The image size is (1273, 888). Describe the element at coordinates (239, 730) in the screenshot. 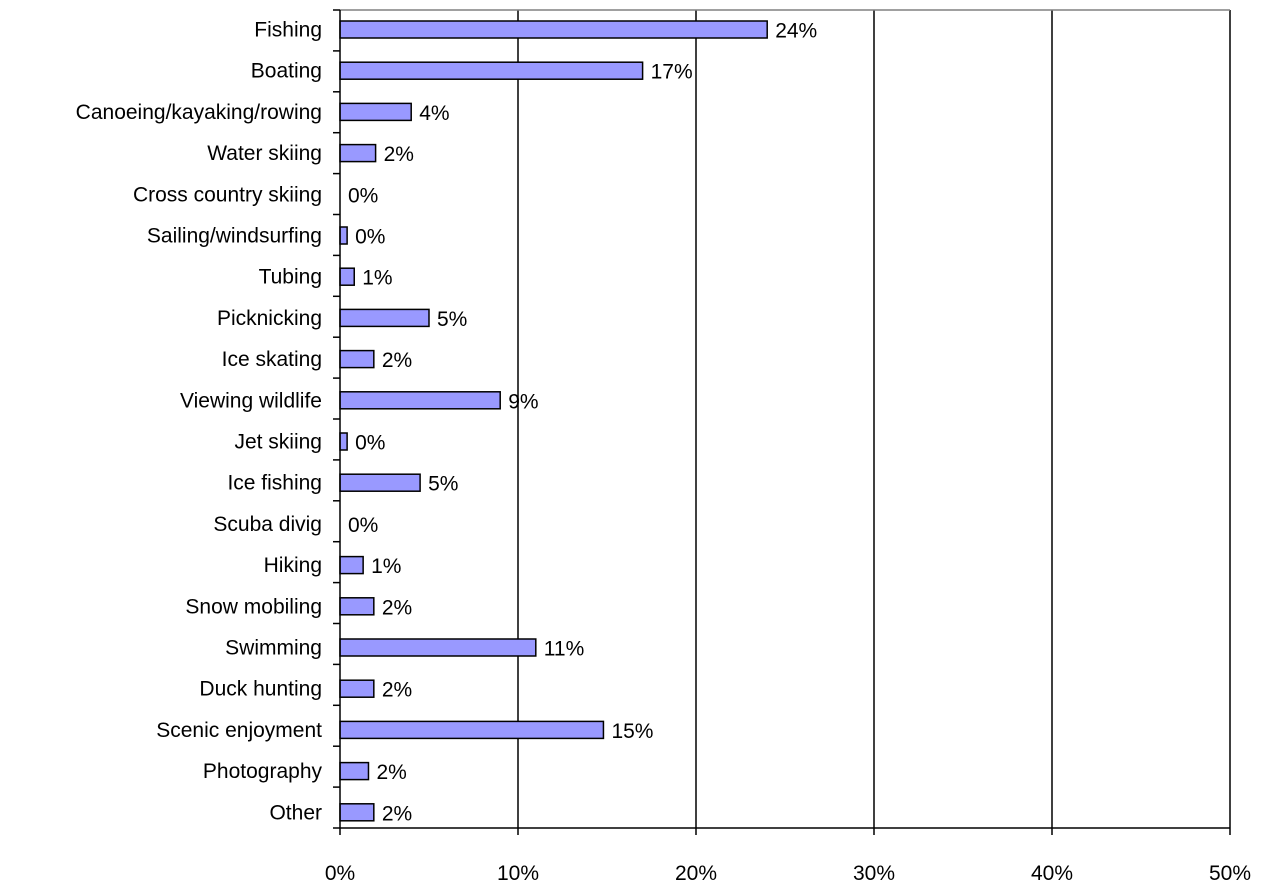

I see `category-label: Scenic enjoyment` at that location.